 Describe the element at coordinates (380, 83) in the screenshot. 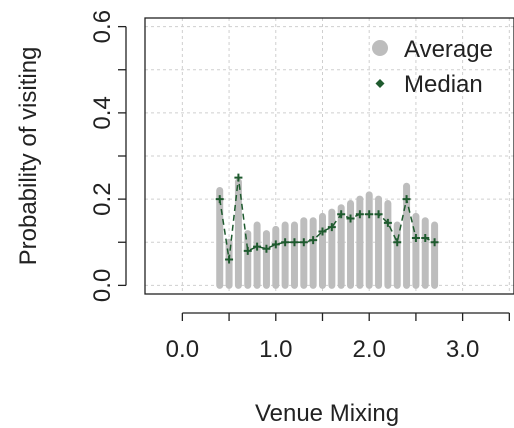

I see `legend-median-symbol` at that location.